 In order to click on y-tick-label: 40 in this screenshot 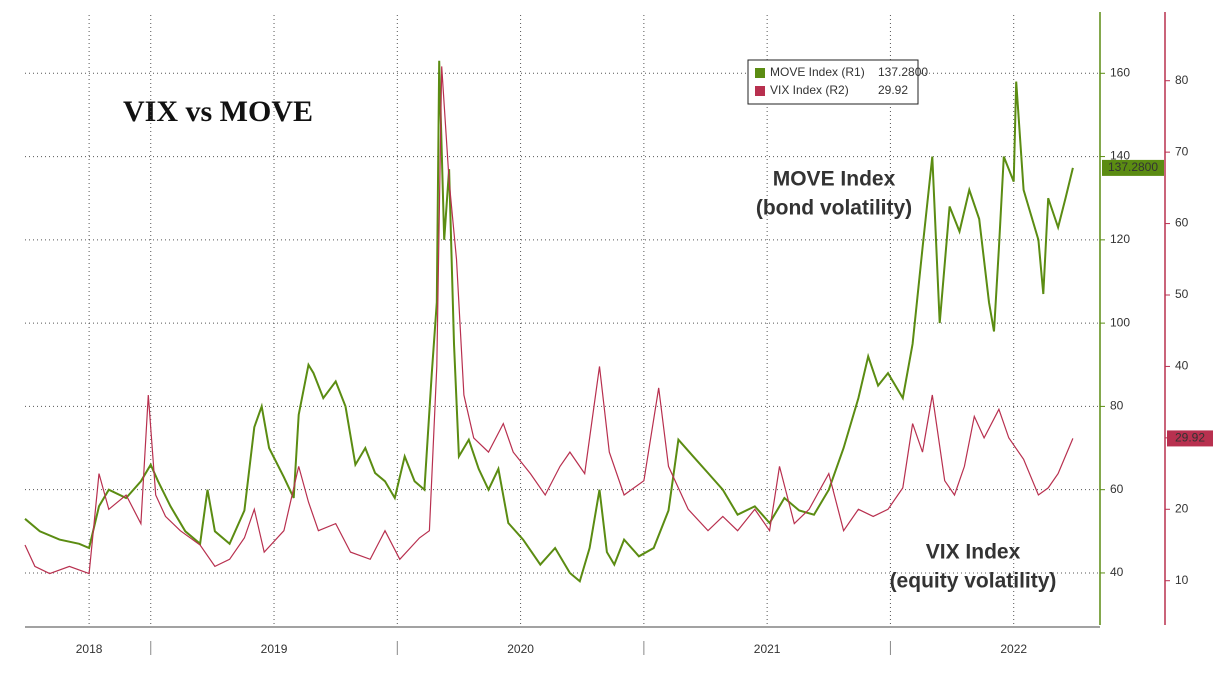, I will do `click(1117, 572)`.